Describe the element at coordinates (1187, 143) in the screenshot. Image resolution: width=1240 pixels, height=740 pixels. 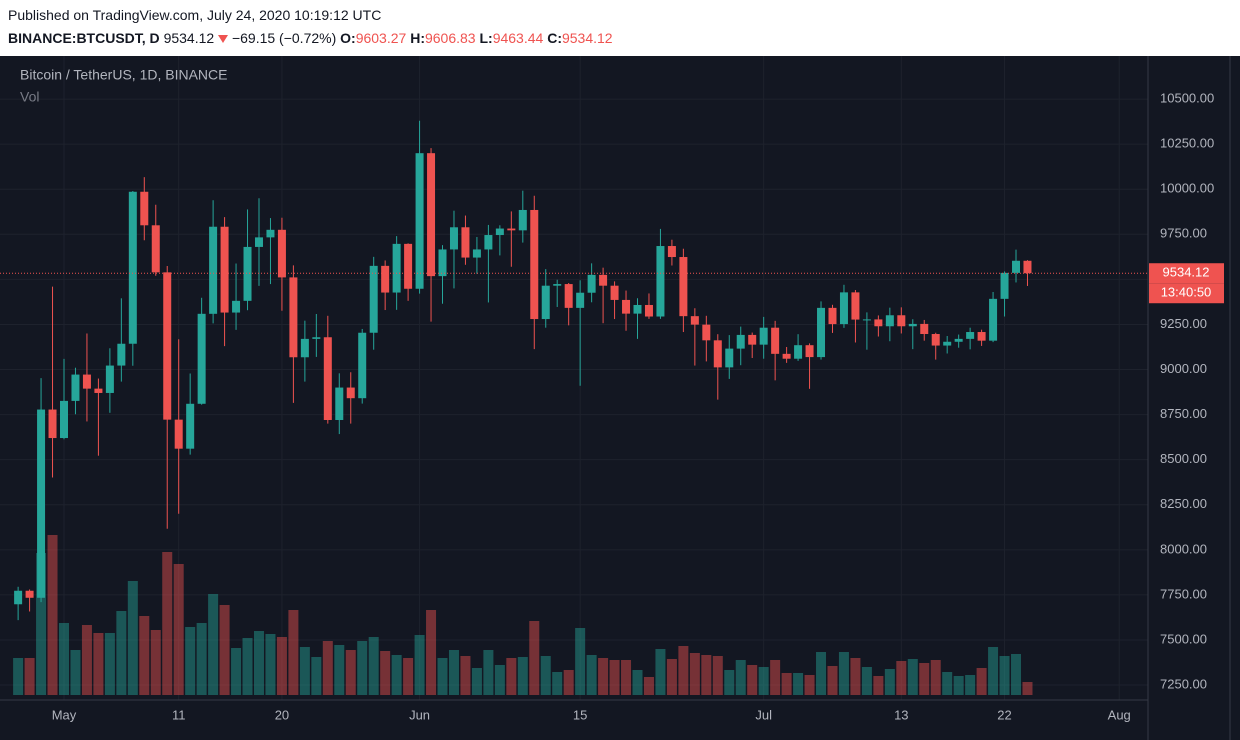
I see `y-tick-label: 10250.00` at that location.